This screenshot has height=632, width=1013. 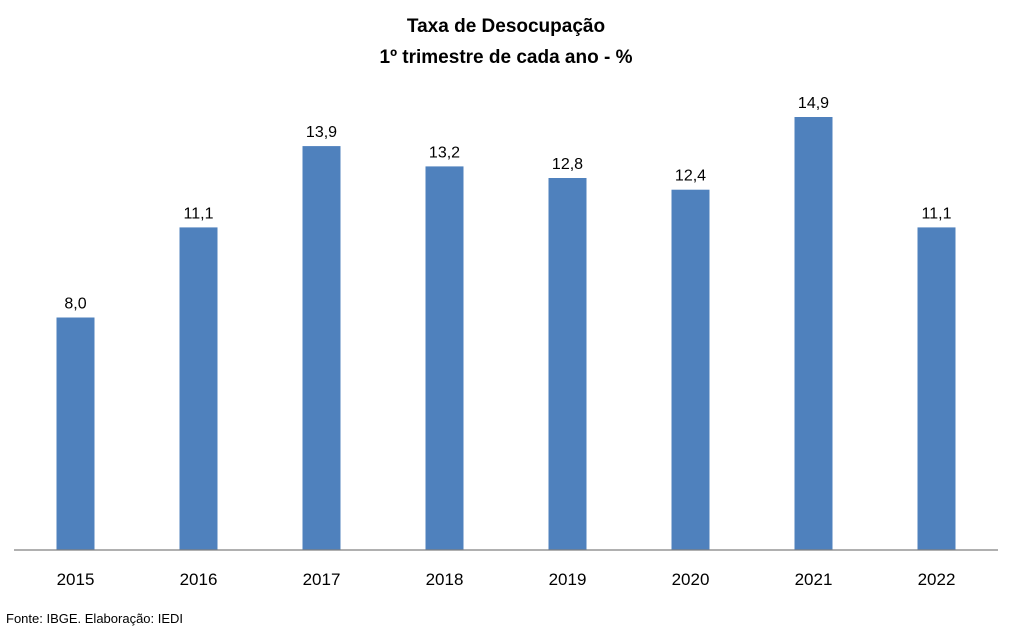 What do you see at coordinates (198, 388) in the screenshot?
I see `bar-2016` at bounding box center [198, 388].